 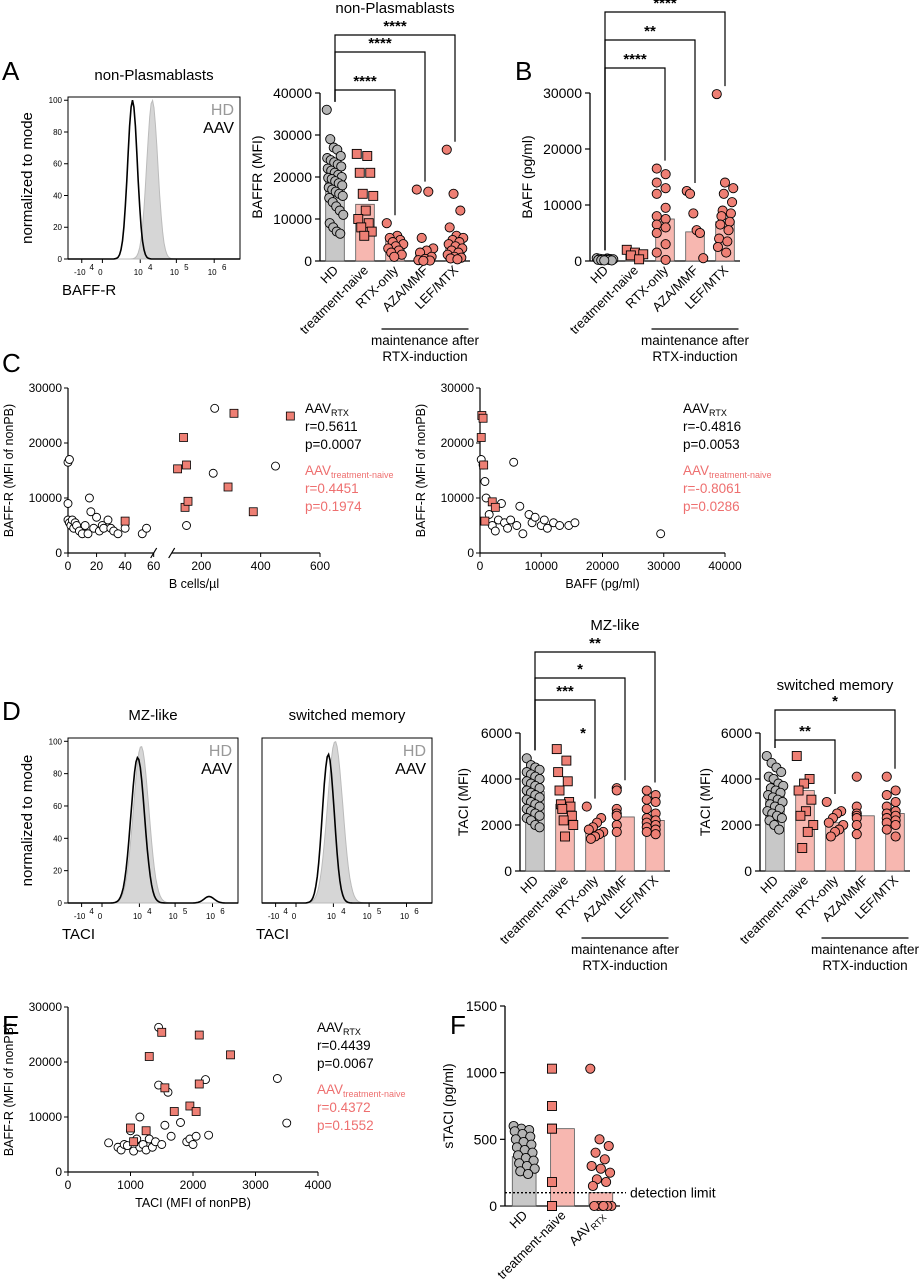 I want to click on annotation-r-value: r=-0.8061, so click(x=712, y=488).